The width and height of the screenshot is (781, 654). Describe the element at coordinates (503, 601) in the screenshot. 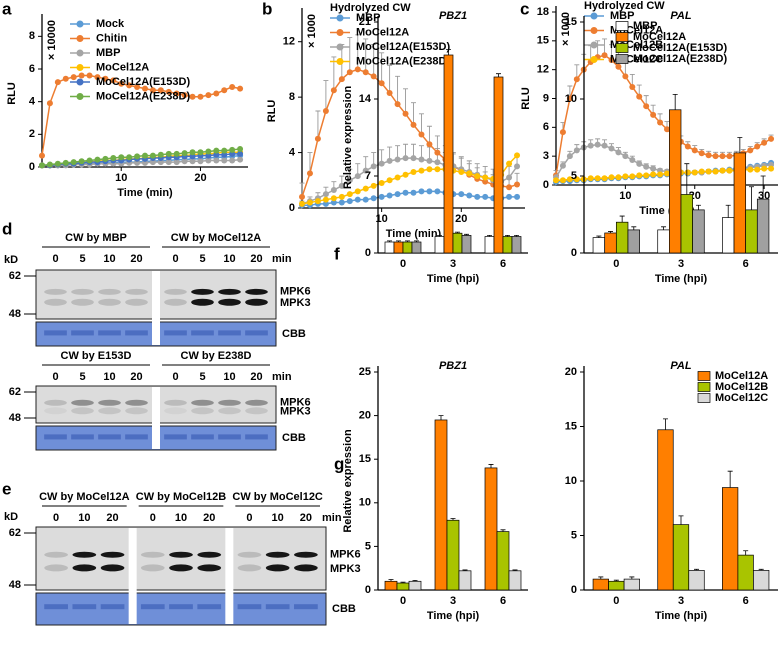

I see `x-tick-label: 6` at that location.